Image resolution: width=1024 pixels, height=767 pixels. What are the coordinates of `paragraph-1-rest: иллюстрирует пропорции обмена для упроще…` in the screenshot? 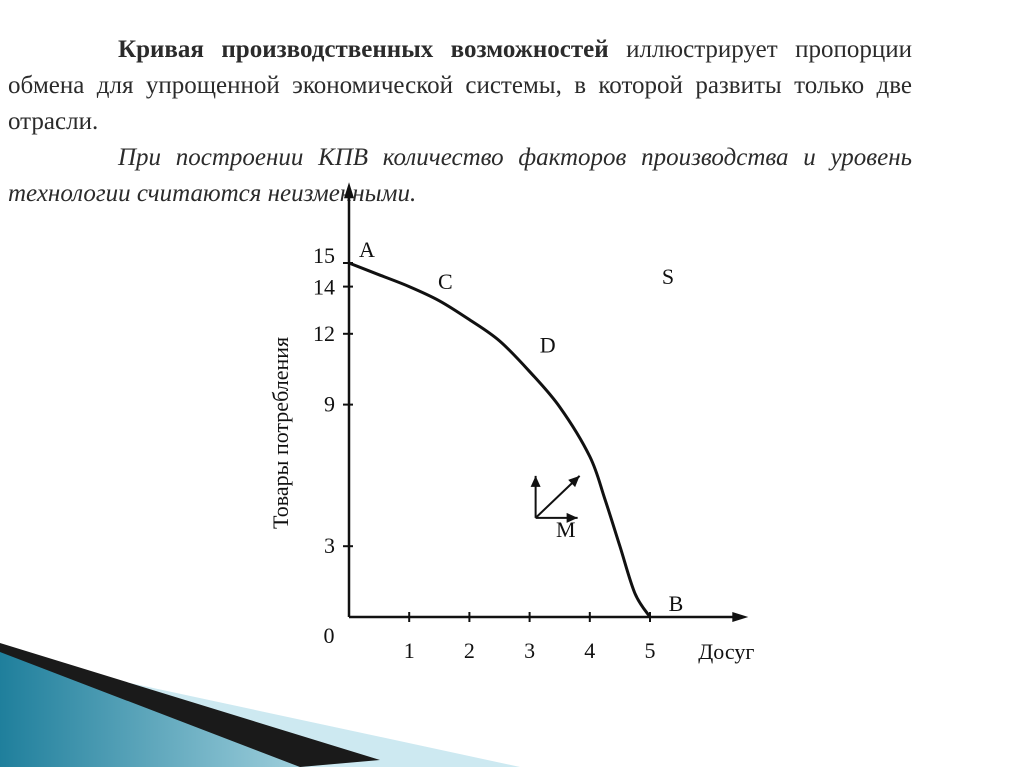 It's located at (460, 85).